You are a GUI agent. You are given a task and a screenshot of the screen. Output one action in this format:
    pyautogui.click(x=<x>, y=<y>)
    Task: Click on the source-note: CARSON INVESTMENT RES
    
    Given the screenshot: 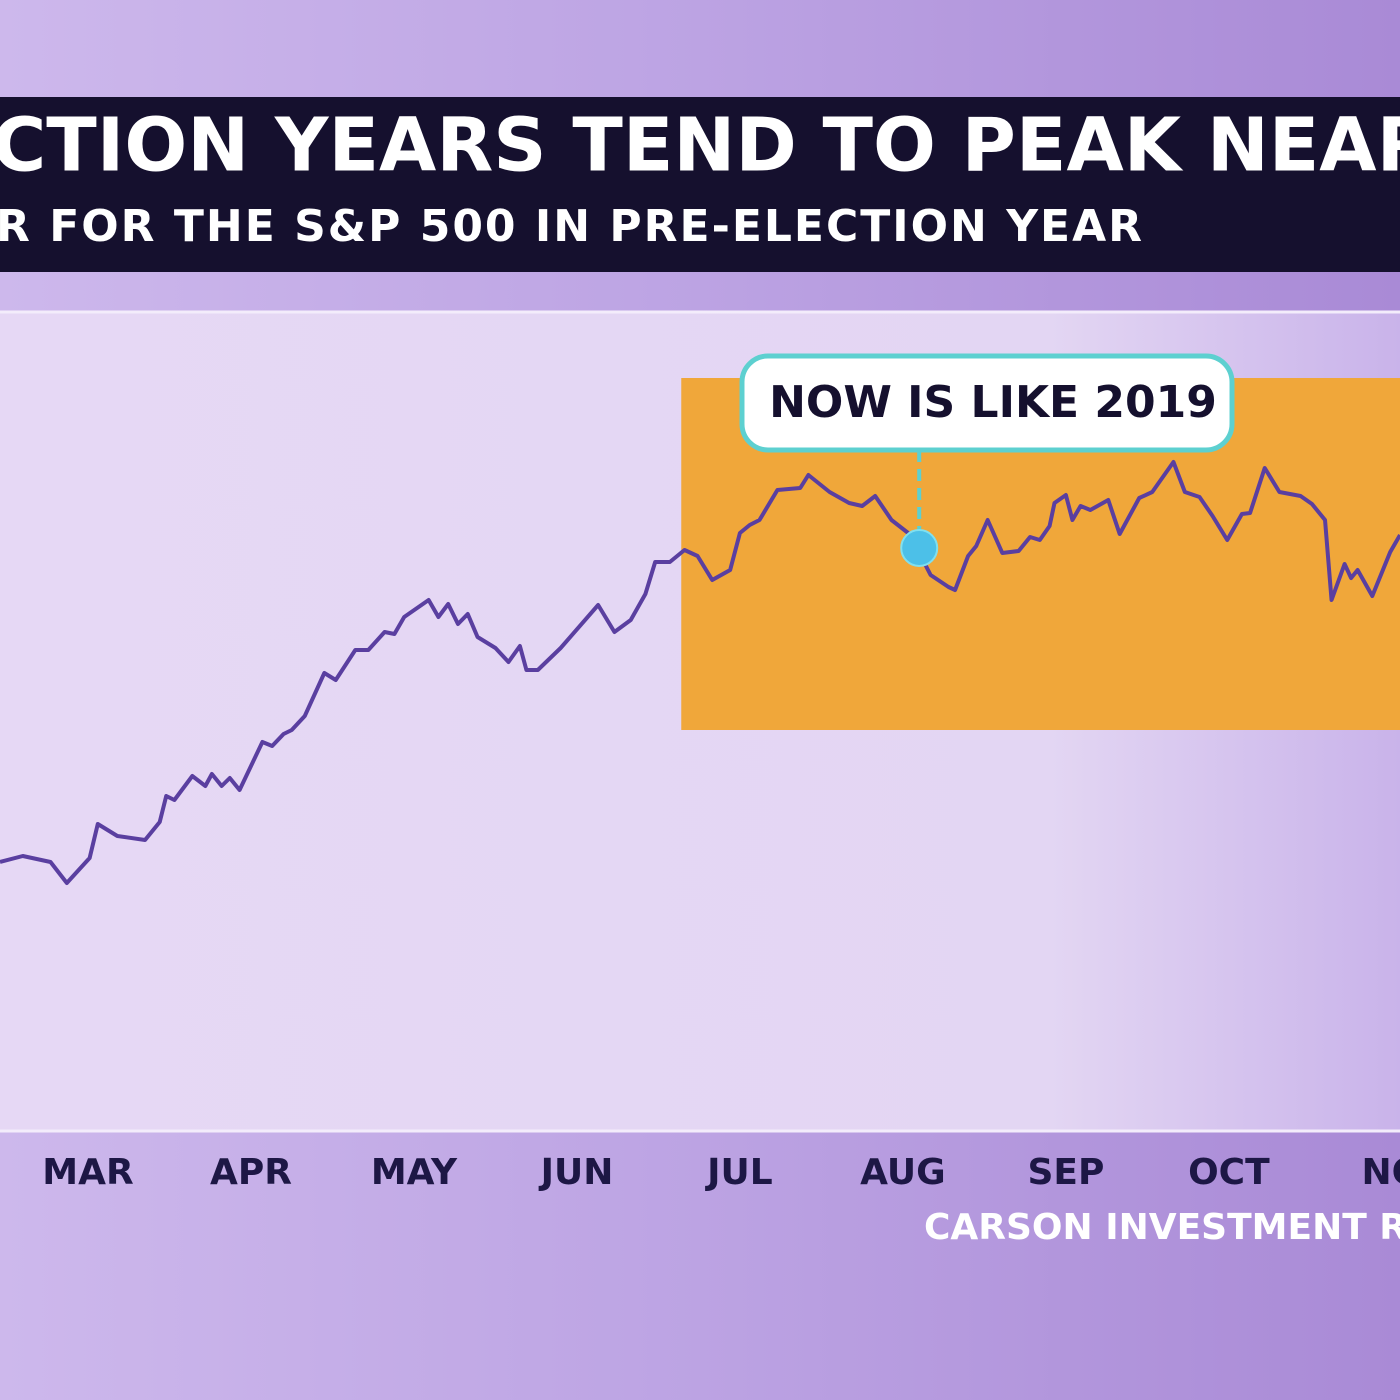 What is the action you would take?
    pyautogui.click(x=1162, y=1227)
    